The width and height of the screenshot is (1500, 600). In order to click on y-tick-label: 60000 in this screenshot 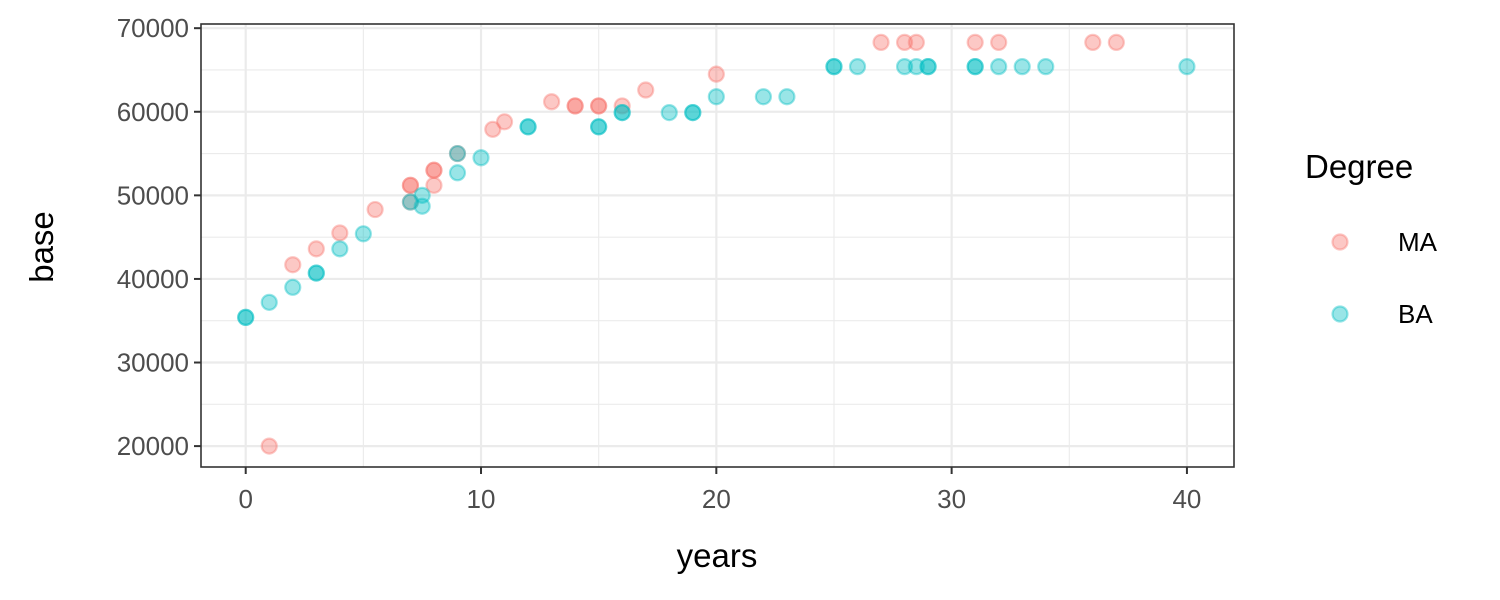, I will do `click(153, 112)`.